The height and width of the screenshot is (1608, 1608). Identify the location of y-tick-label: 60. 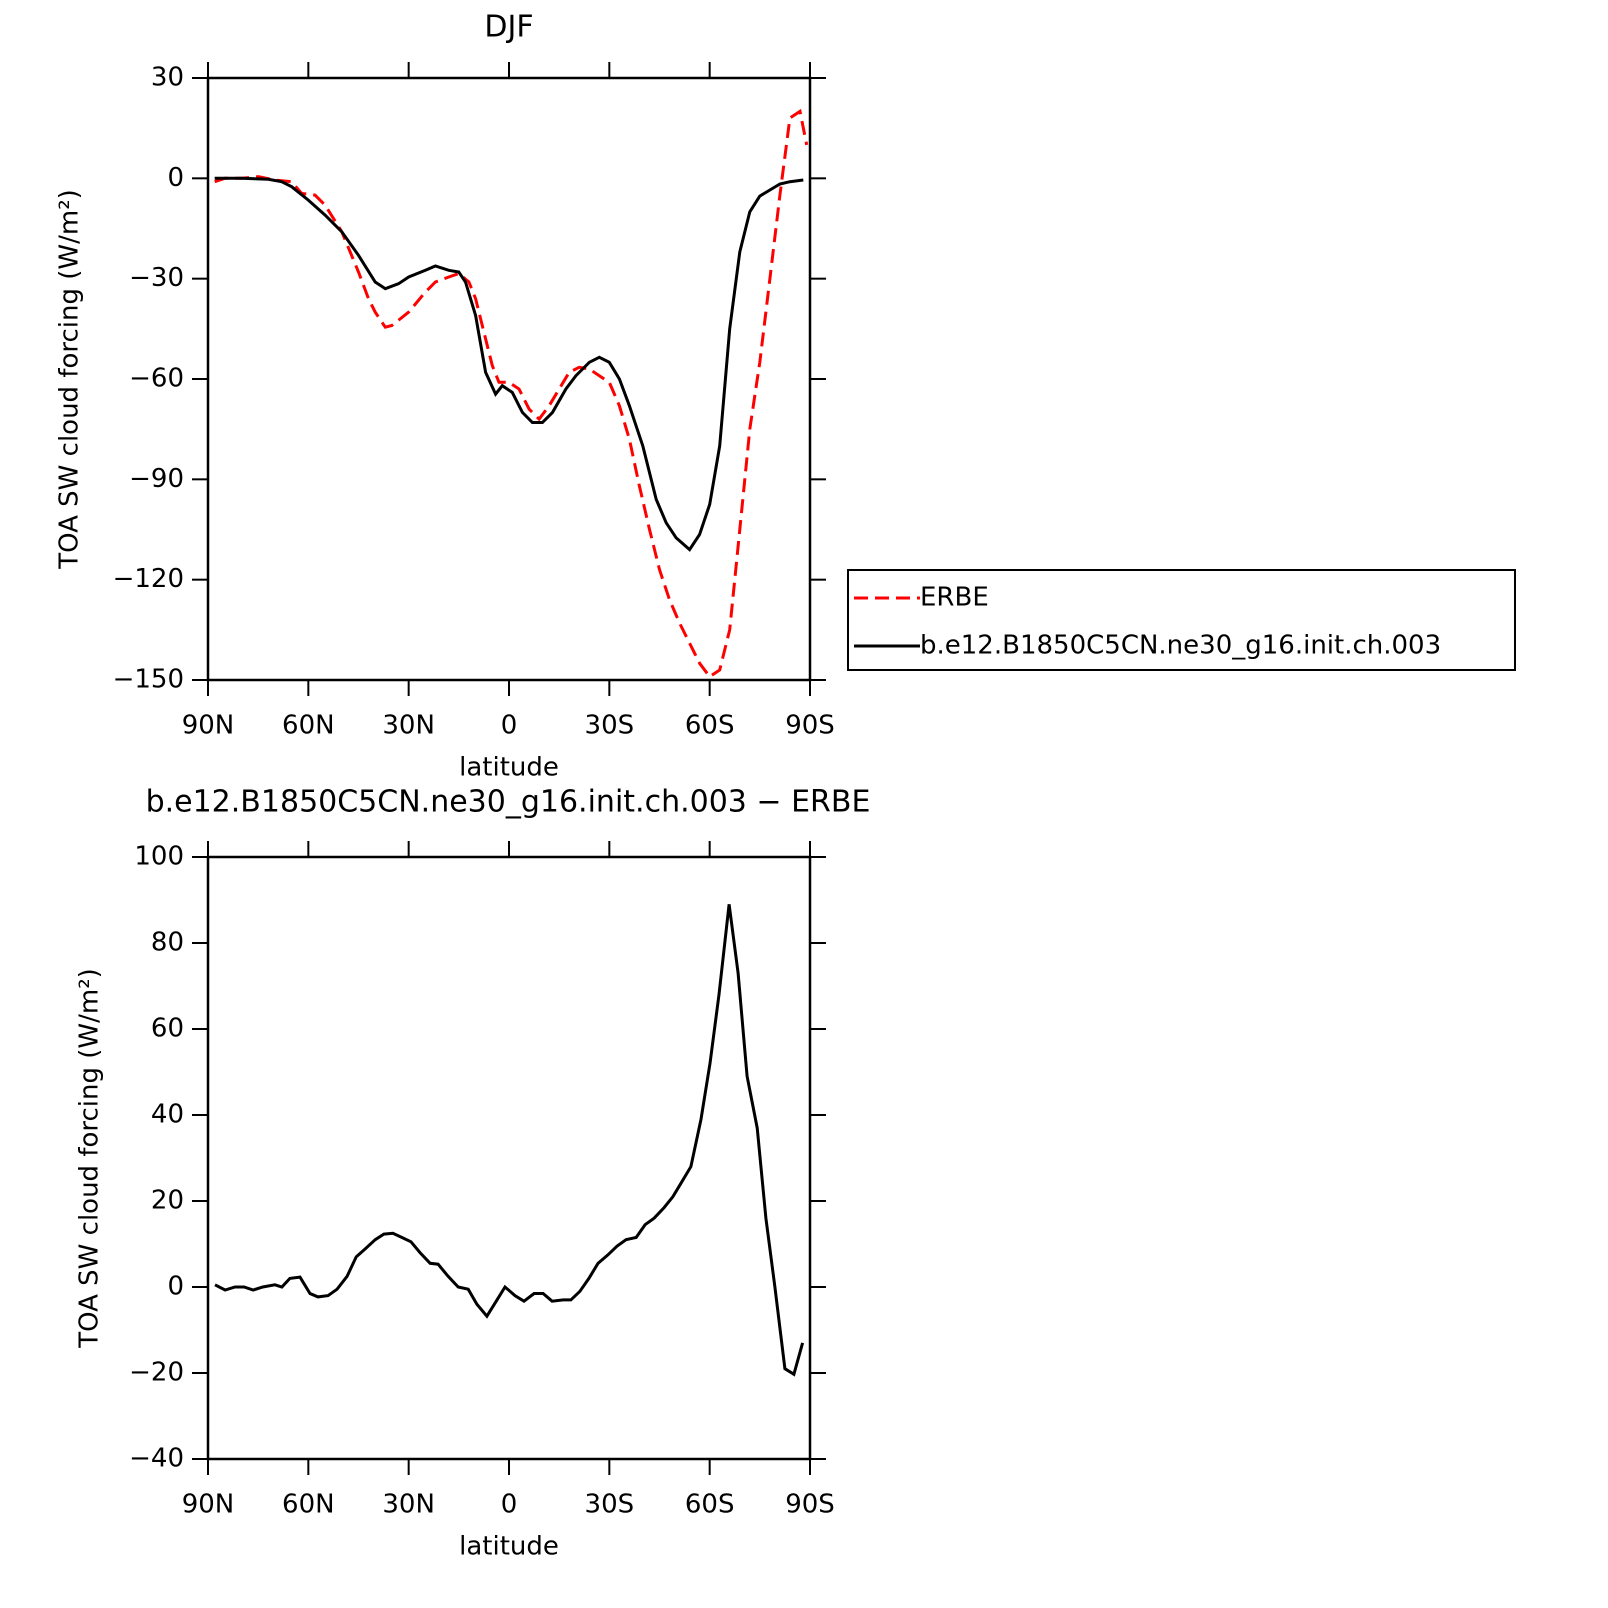
(167, 1029).